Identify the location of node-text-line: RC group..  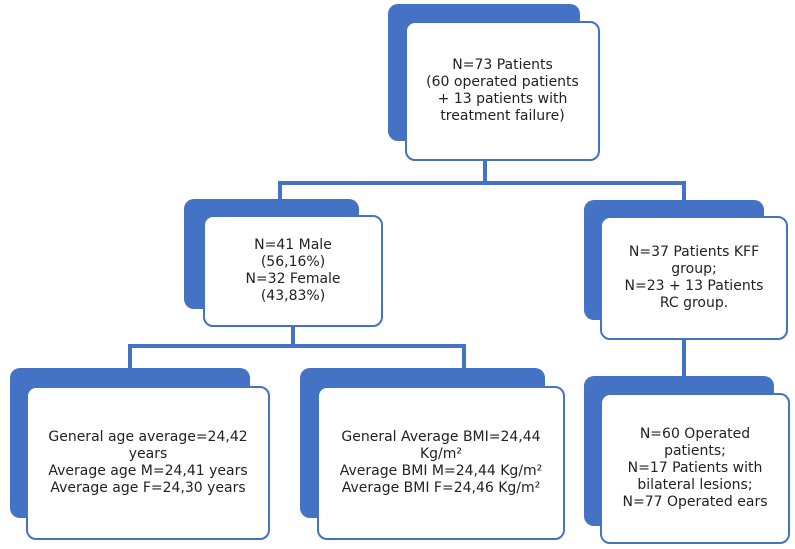
(694, 303).